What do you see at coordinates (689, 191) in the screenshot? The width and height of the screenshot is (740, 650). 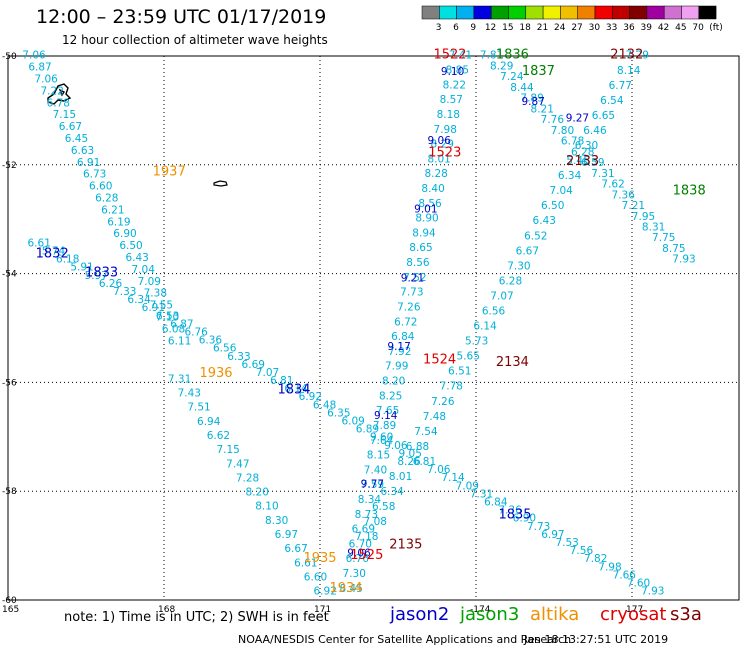 I see `pass-time-label: 1838` at bounding box center [689, 191].